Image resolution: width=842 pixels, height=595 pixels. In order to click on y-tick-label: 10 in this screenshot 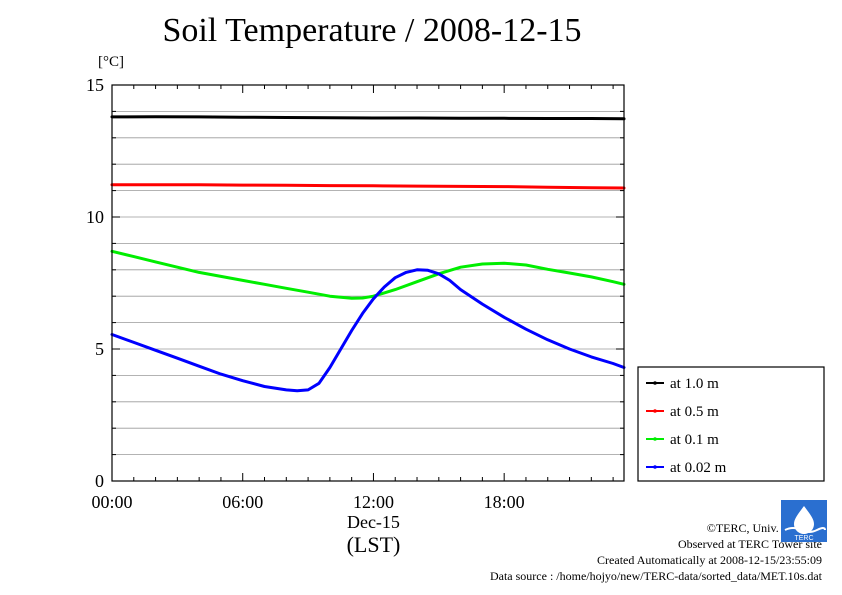, I will do `click(95, 217)`.